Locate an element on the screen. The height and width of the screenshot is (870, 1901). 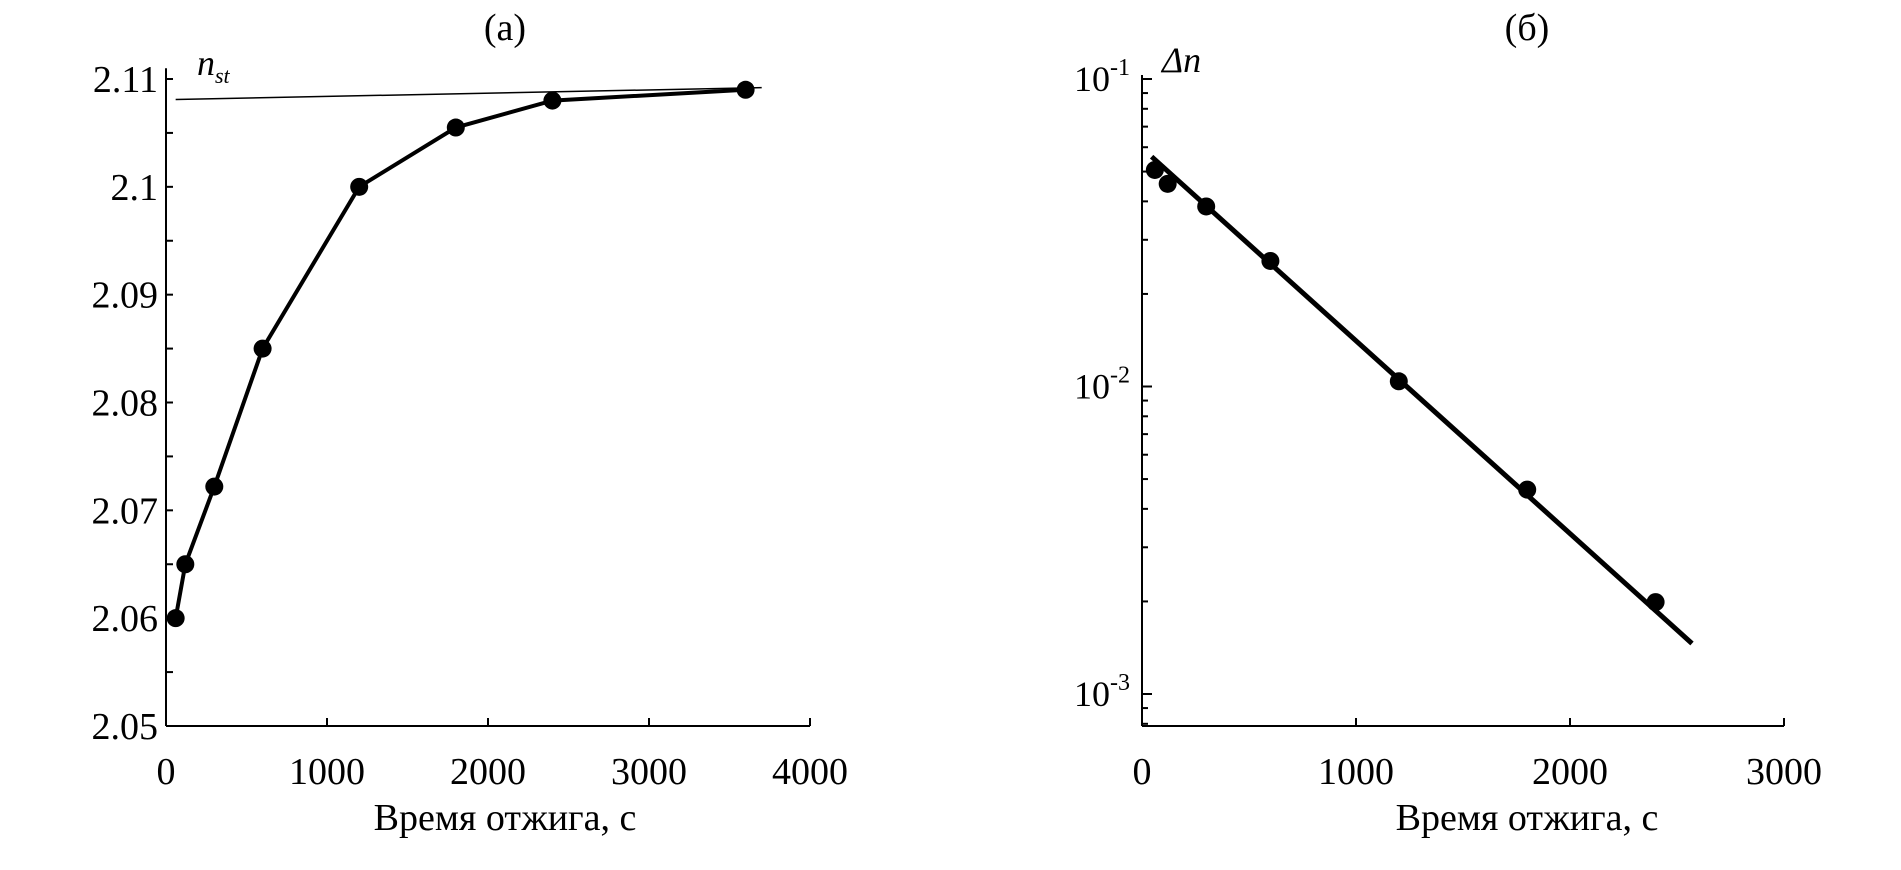
y-tick-label: 2.1 is located at coordinates (135, 188).